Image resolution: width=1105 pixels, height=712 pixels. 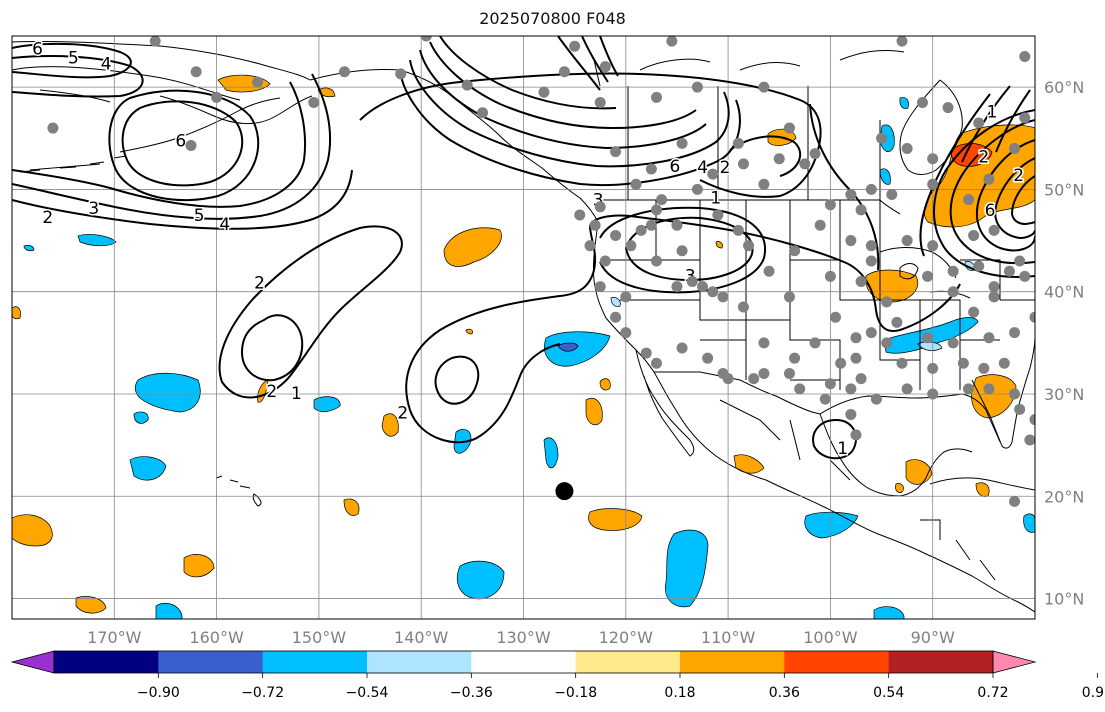 I want to click on colorbar-tick-label: 0.54, so click(x=888, y=693).